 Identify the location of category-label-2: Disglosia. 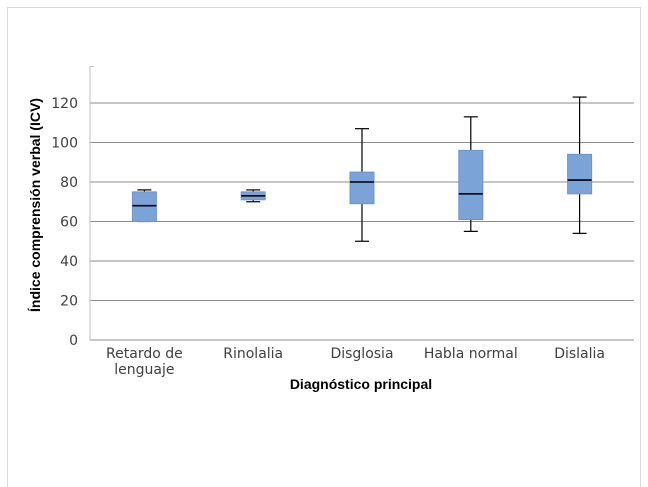
(361, 354).